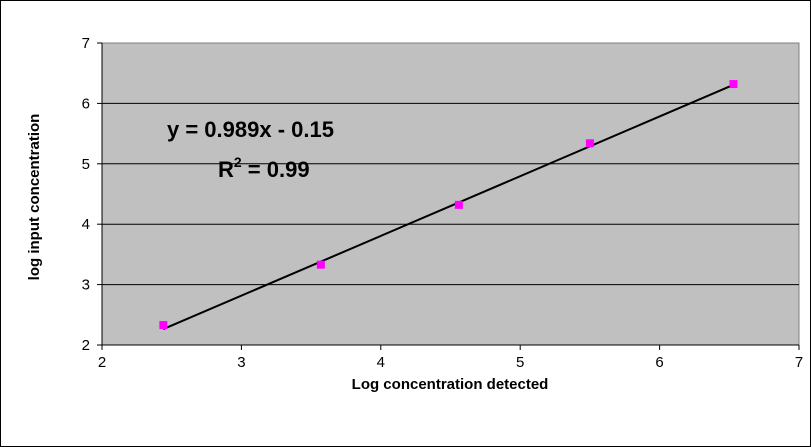 This screenshot has height=447, width=811. I want to click on x-axis-title: Log concentration detected, so click(450, 384).